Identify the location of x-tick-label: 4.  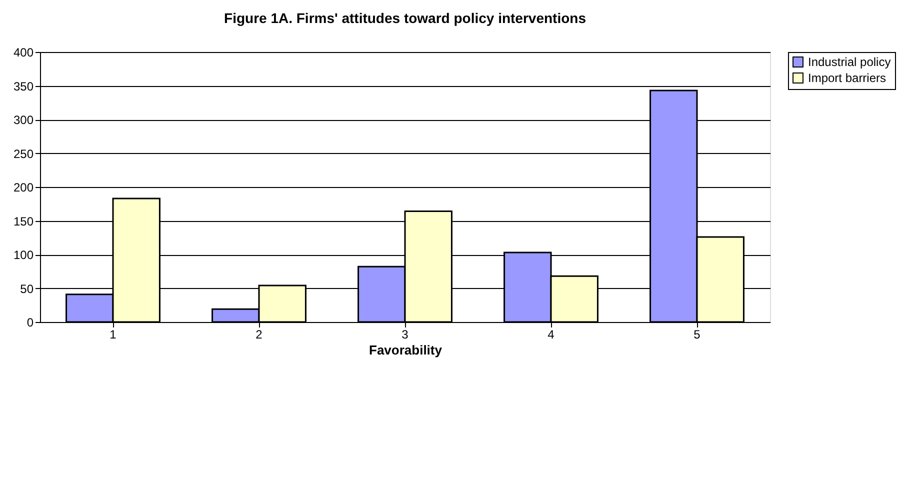
(551, 335).